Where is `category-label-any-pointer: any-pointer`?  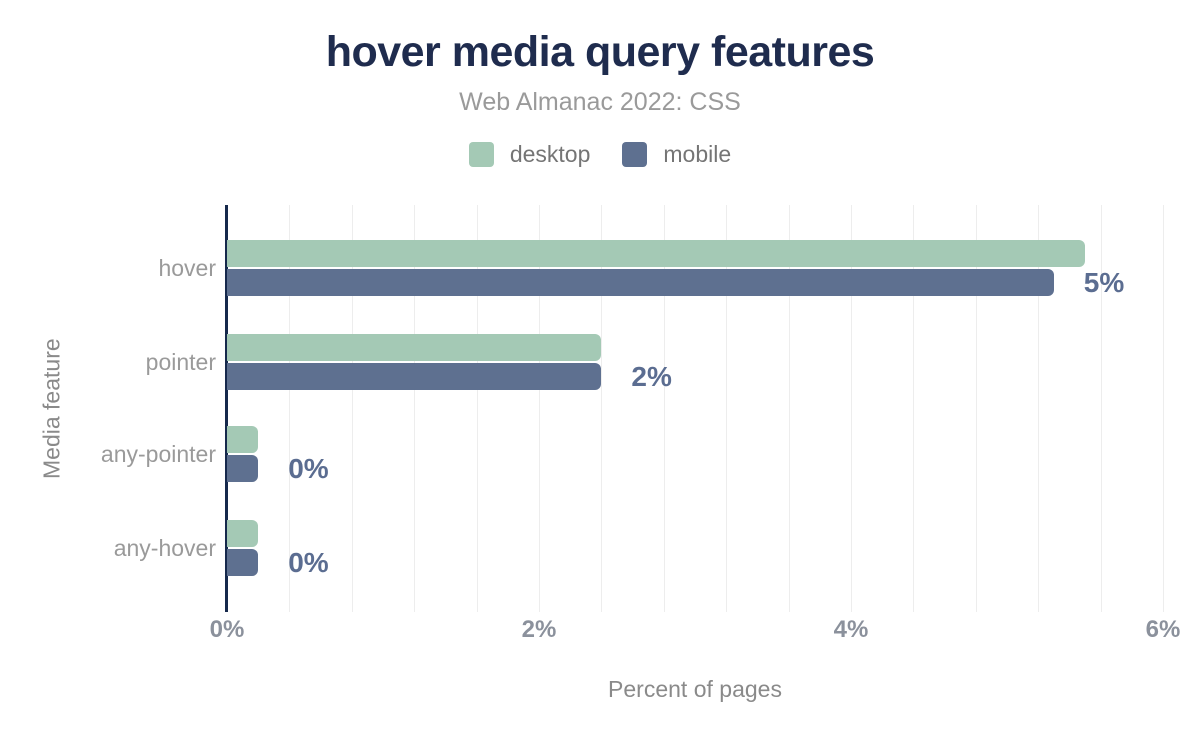 category-label-any-pointer: any-pointer is located at coordinates (158, 453).